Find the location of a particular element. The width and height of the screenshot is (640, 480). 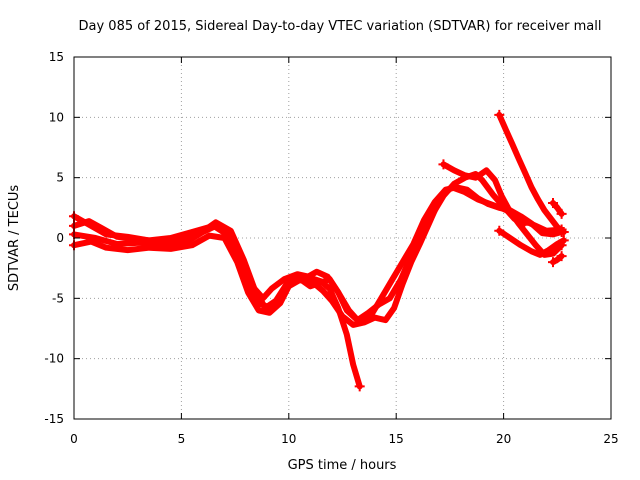

x-tick-label: 5 is located at coordinates (182, 439).